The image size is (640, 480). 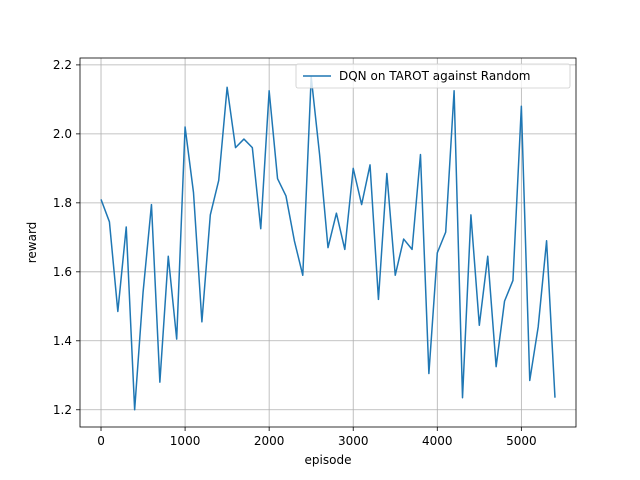 What do you see at coordinates (62, 410) in the screenshot?
I see `y-tick-label: 1.2` at bounding box center [62, 410].